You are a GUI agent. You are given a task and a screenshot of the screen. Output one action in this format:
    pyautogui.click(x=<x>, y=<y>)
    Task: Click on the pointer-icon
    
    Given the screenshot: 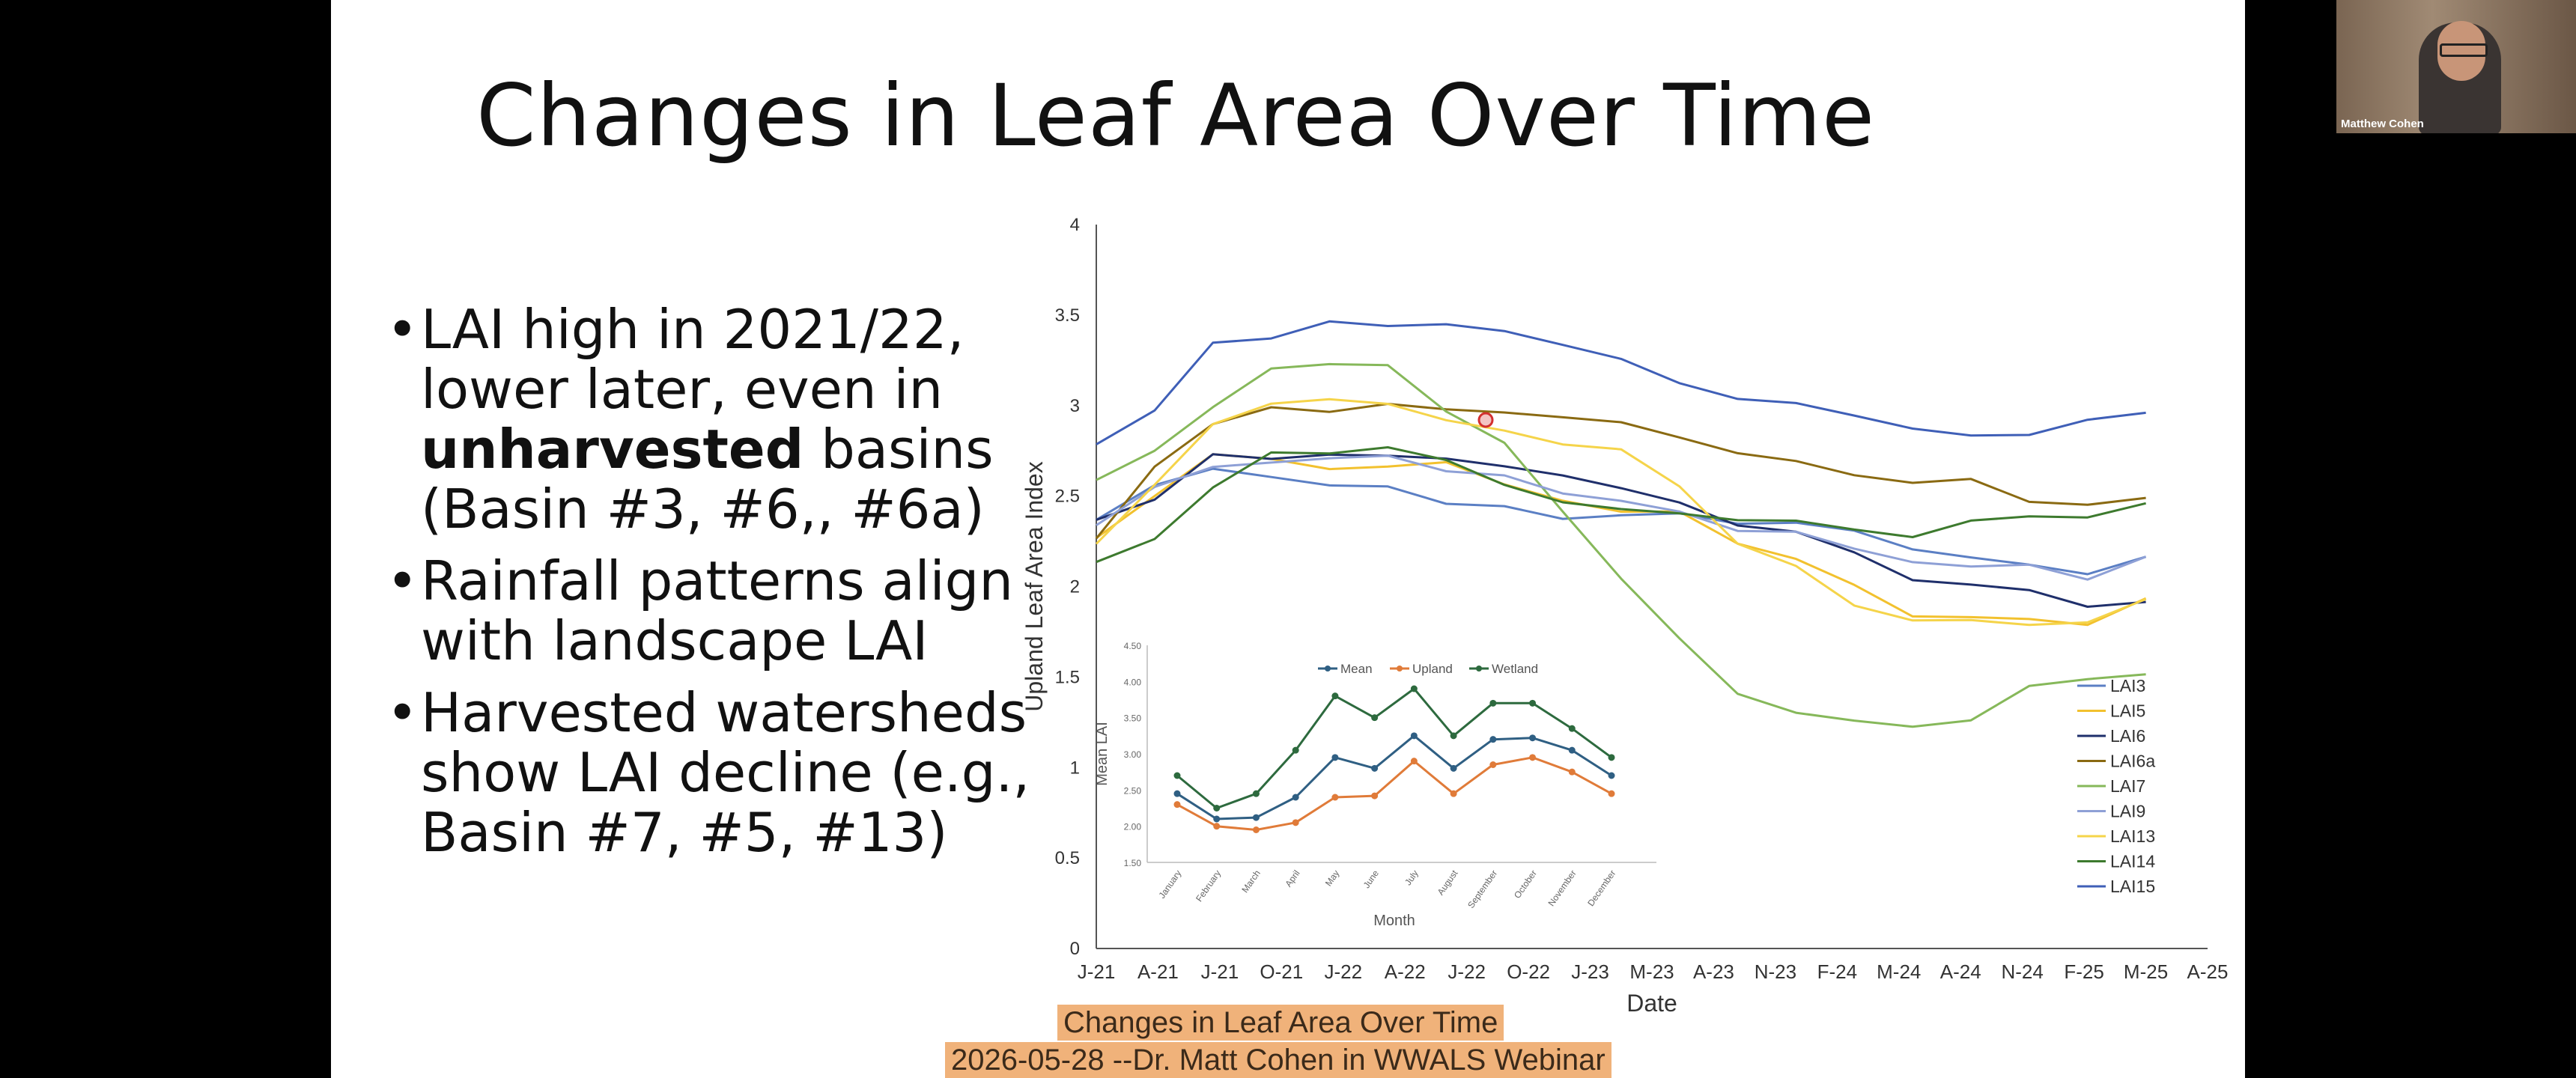 What is the action you would take?
    pyautogui.click(x=1485, y=420)
    